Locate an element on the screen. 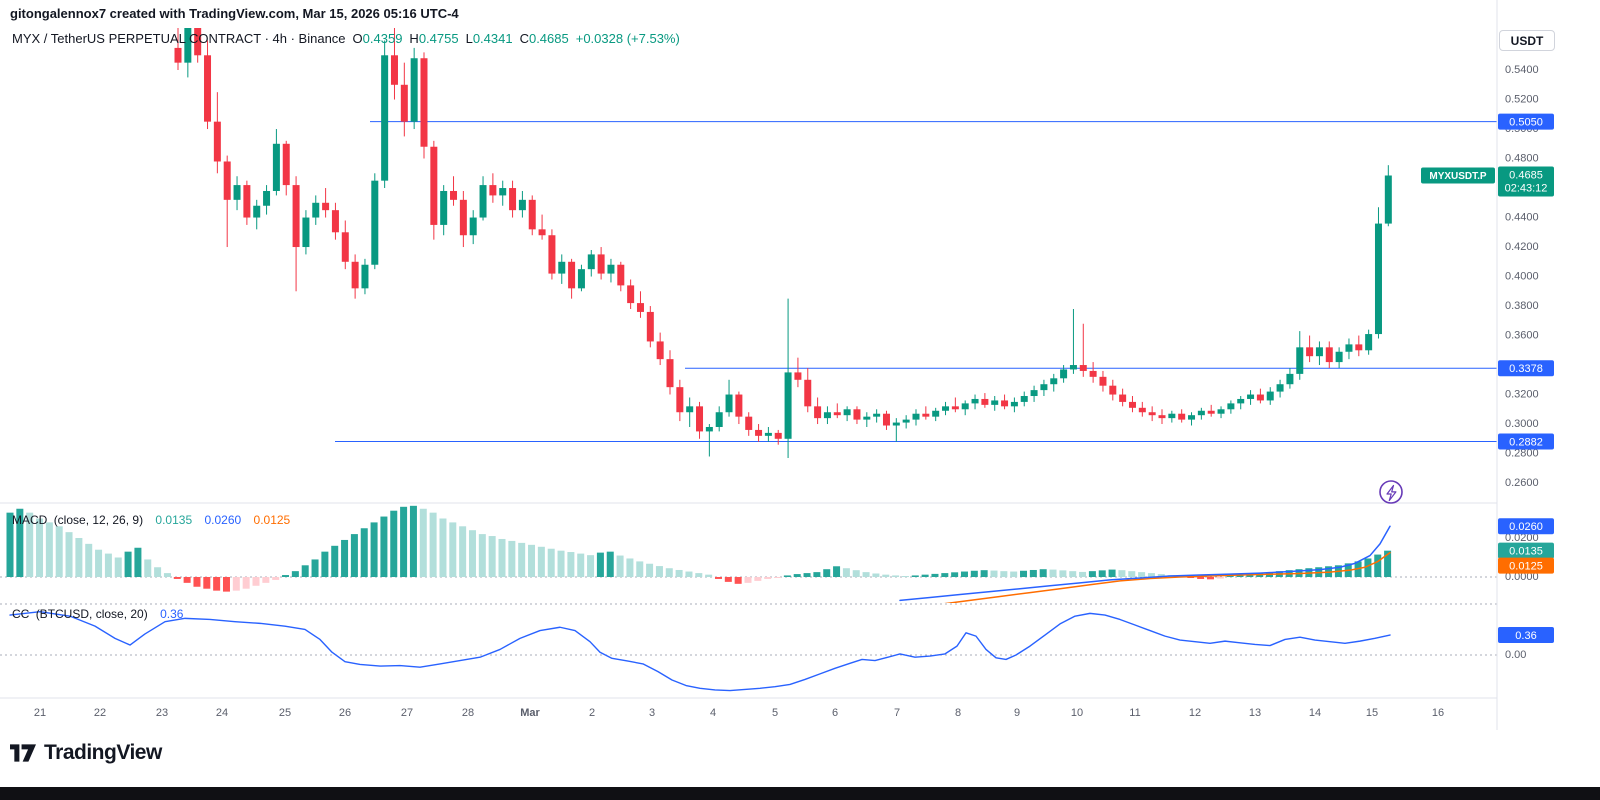  macd-hist-value: 0.0135 is located at coordinates (174, 520).